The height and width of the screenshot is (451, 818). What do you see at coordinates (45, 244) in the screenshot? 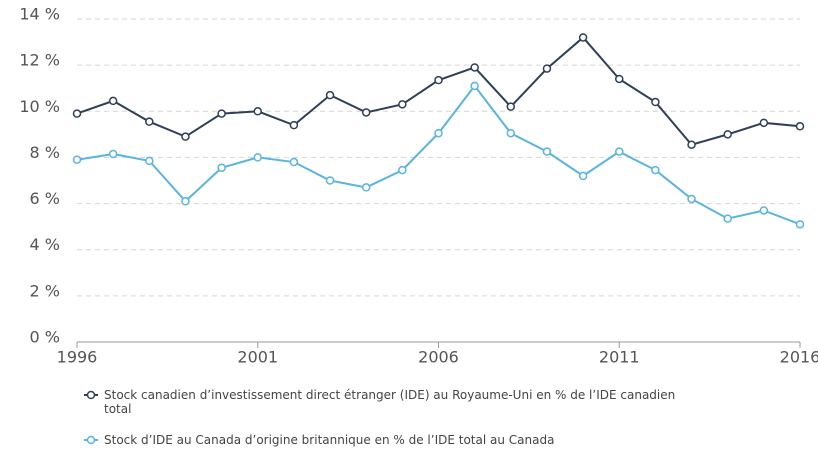
I see `y-tick-label: 4 %` at bounding box center [45, 244].